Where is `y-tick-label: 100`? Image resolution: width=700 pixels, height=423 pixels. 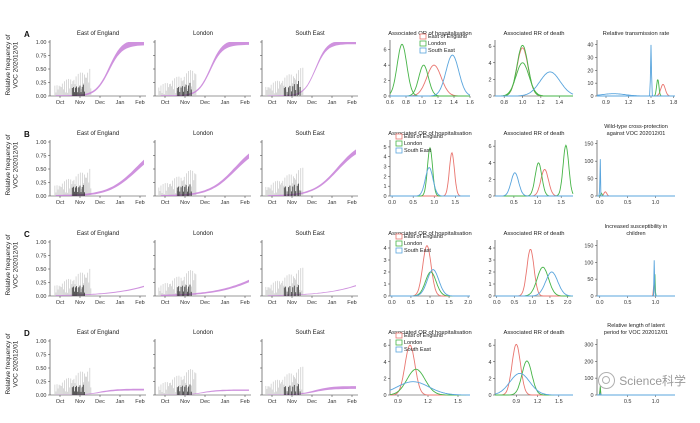
y-tick-label: 100 is located at coordinates (588, 263).